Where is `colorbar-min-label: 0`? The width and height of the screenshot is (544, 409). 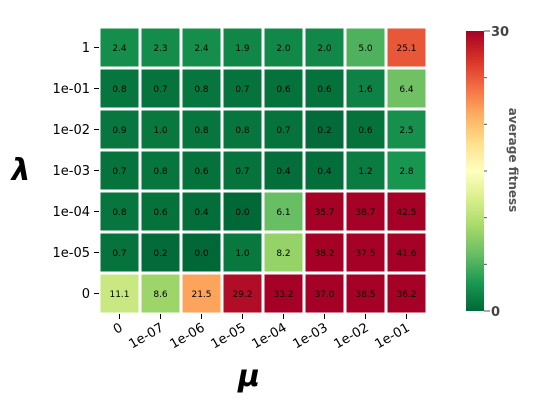 colorbar-min-label: 0 is located at coordinates (495, 312).